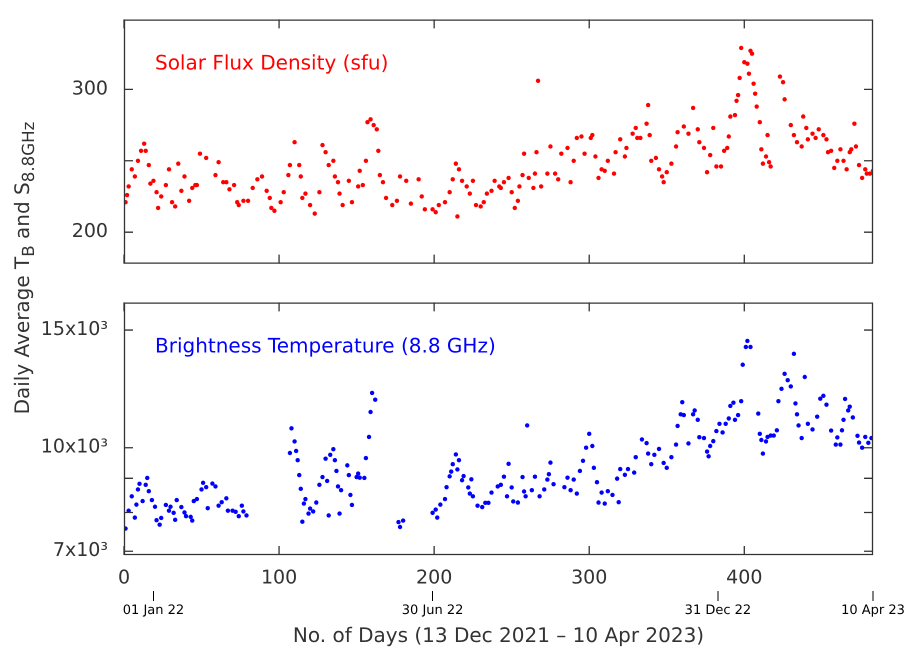 This screenshot has height=653, width=913. What do you see at coordinates (744, 577) in the screenshot?
I see `x-tick-label: 400` at bounding box center [744, 577].